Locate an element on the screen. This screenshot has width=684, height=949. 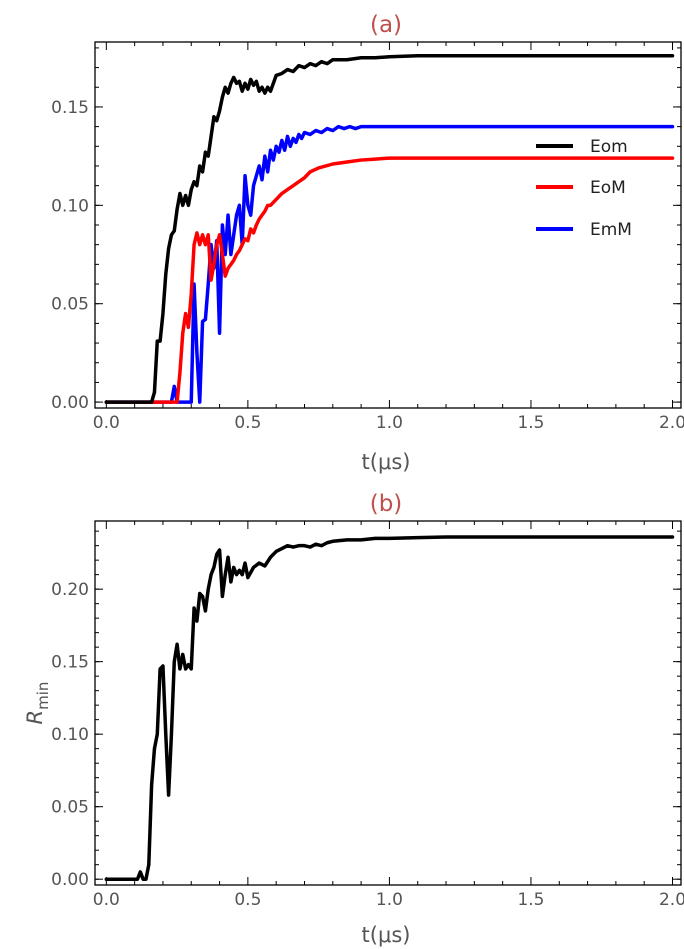
panel-a-y-tick-label: 0.05 is located at coordinates (70, 305).